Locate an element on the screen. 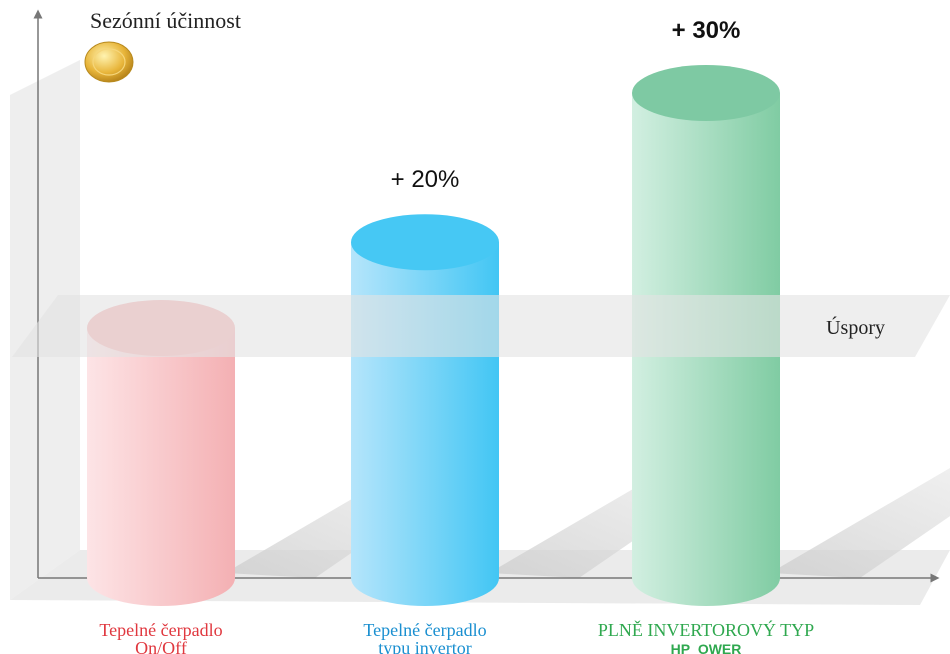 Image resolution: width=950 pixels, height=654 pixels. chart-title-group: Sezónní účinnost is located at coordinates (162, 45).